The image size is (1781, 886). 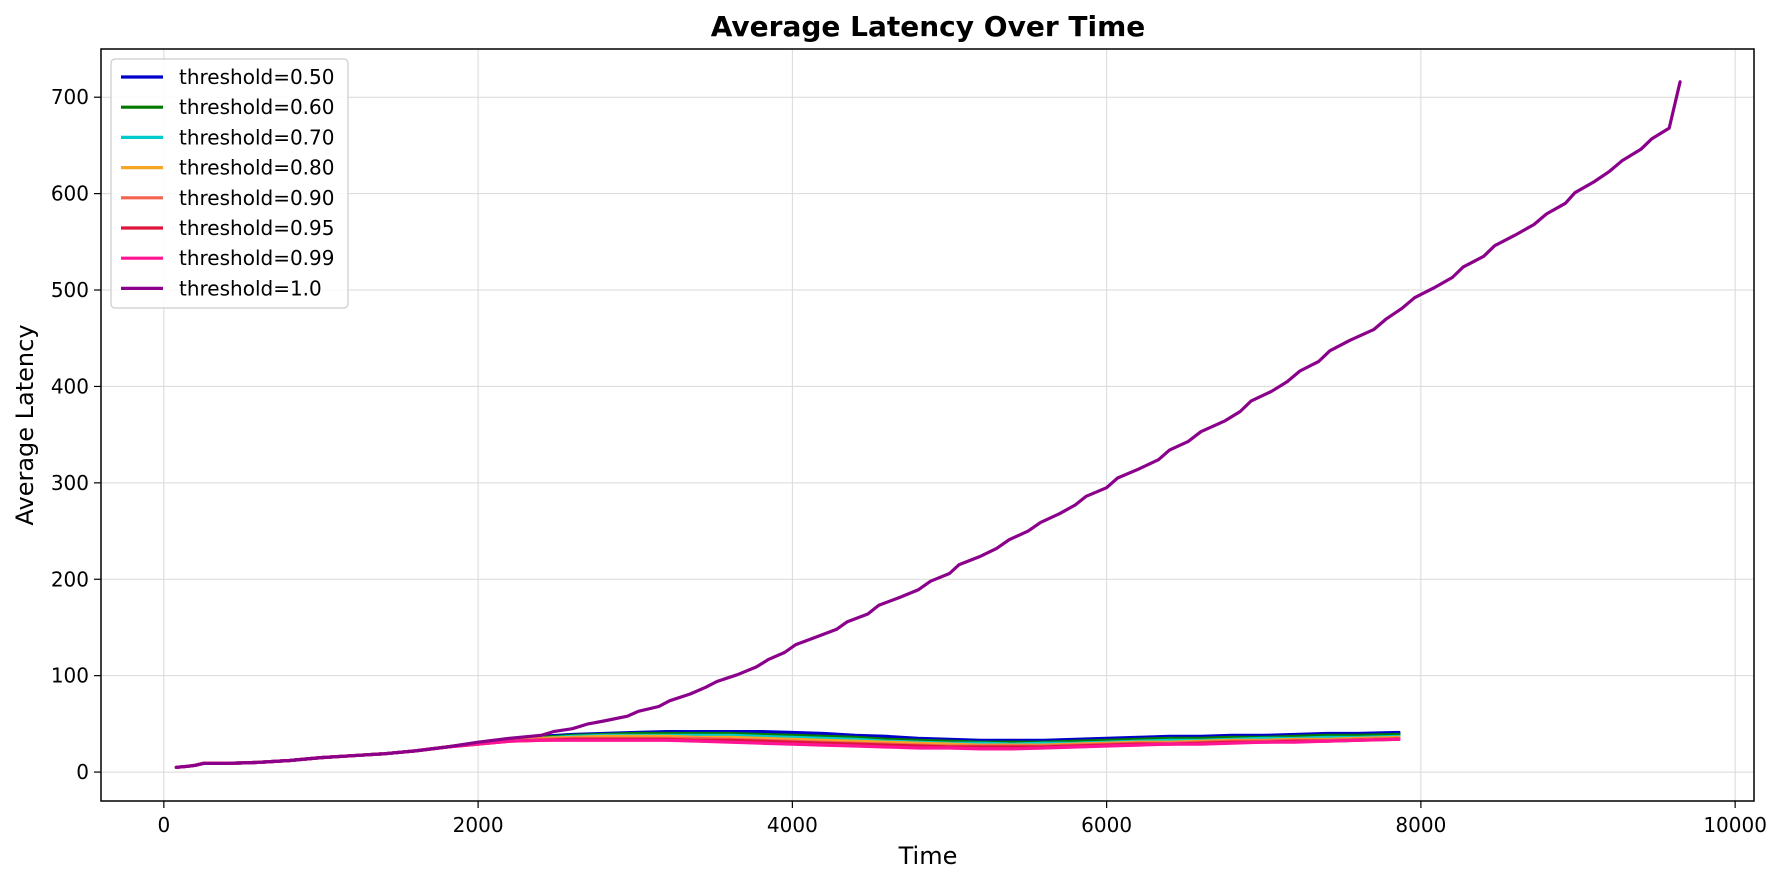 What do you see at coordinates (256, 198) in the screenshot?
I see `legend-label-threshold-0-90: threshold=0.90` at bounding box center [256, 198].